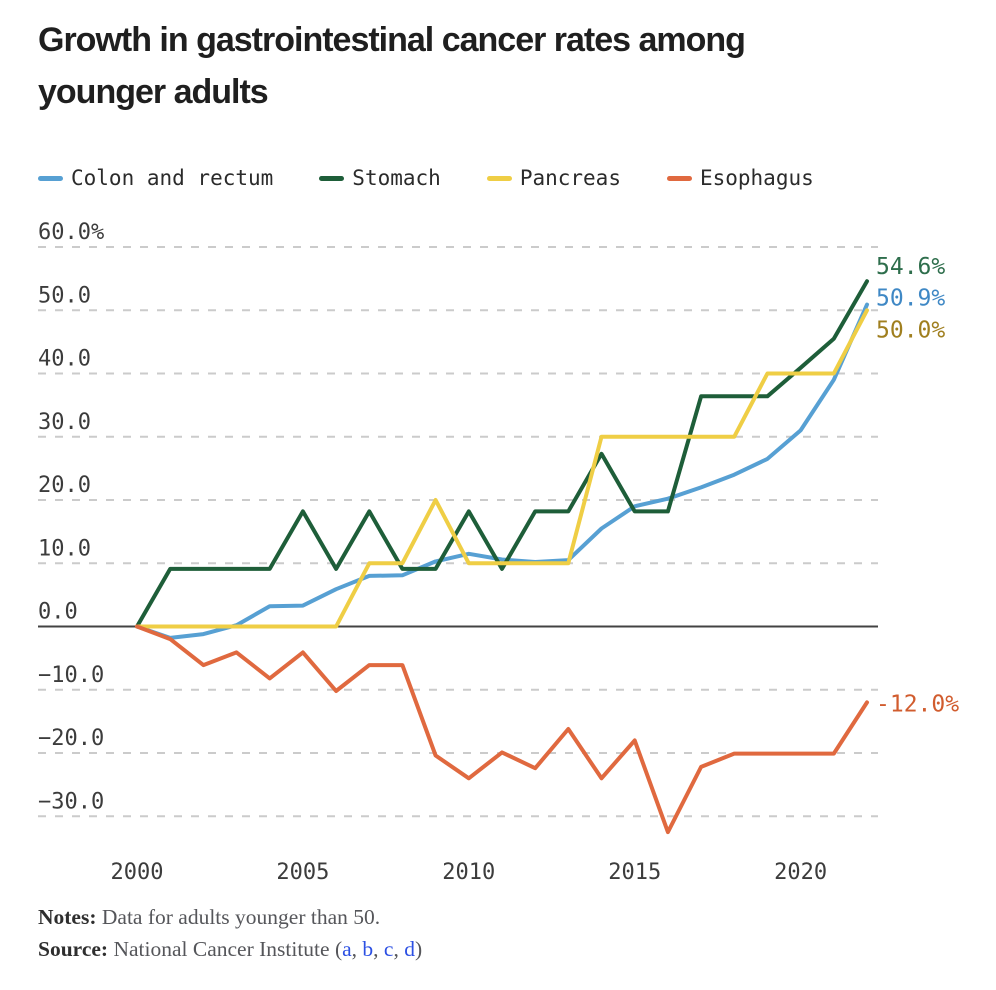  Describe the element at coordinates (800, 872) in the screenshot. I see `x-tick-label: 2020` at that location.